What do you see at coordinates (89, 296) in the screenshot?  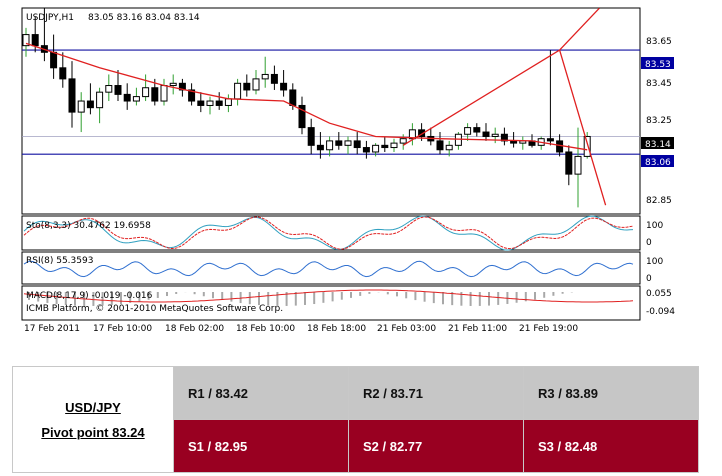 I see `macd-label: MACD(8,17,9) -0.019 -0.016` at bounding box center [89, 296].